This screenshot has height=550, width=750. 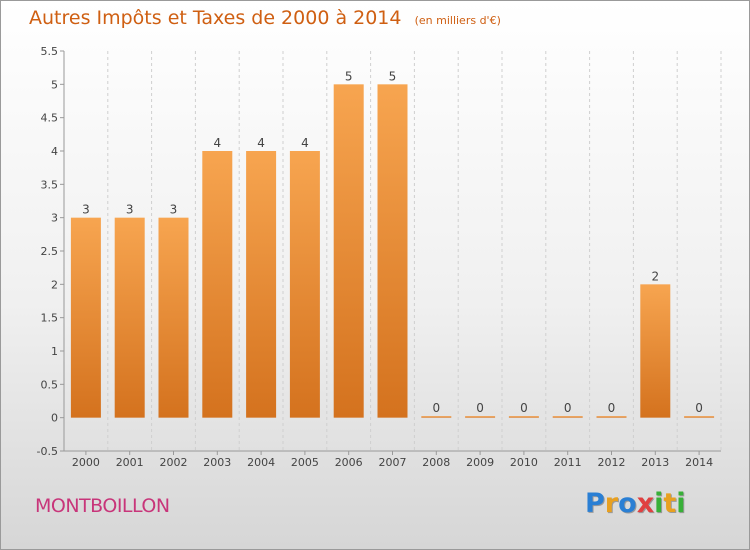 What do you see at coordinates (436, 462) in the screenshot?
I see `x-tick-label: 2008` at bounding box center [436, 462].